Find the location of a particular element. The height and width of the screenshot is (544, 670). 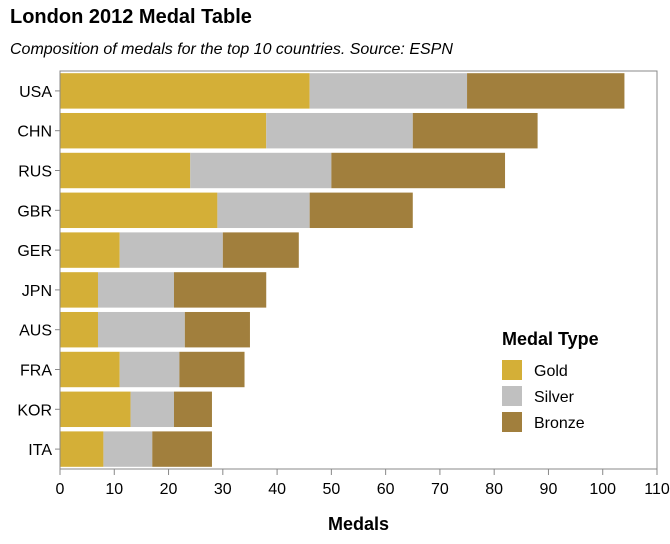

y-tick-label-fra: FRA is located at coordinates (36, 371).